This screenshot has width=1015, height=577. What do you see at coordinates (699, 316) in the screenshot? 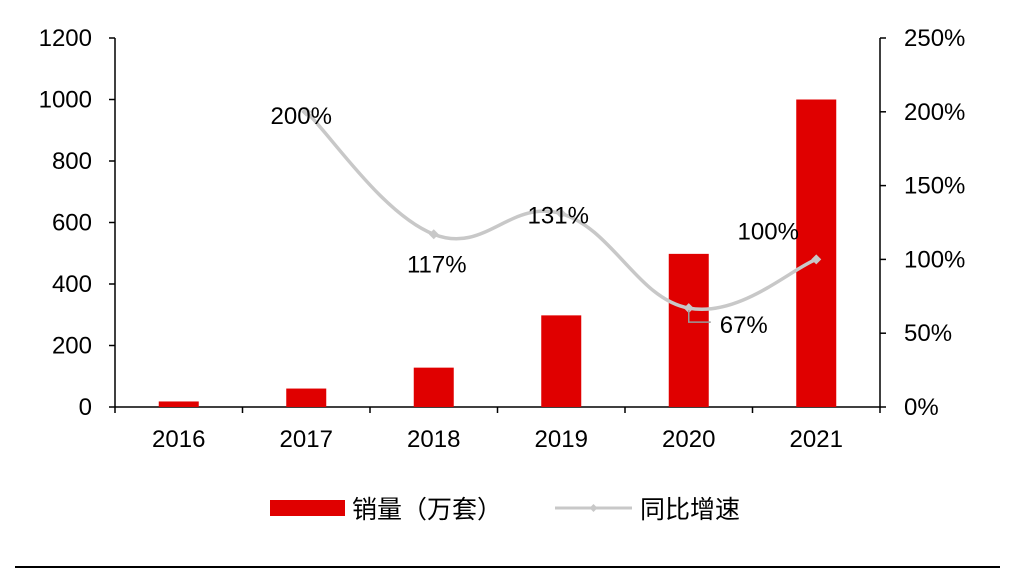
I see `label-leader-line` at bounding box center [699, 316].